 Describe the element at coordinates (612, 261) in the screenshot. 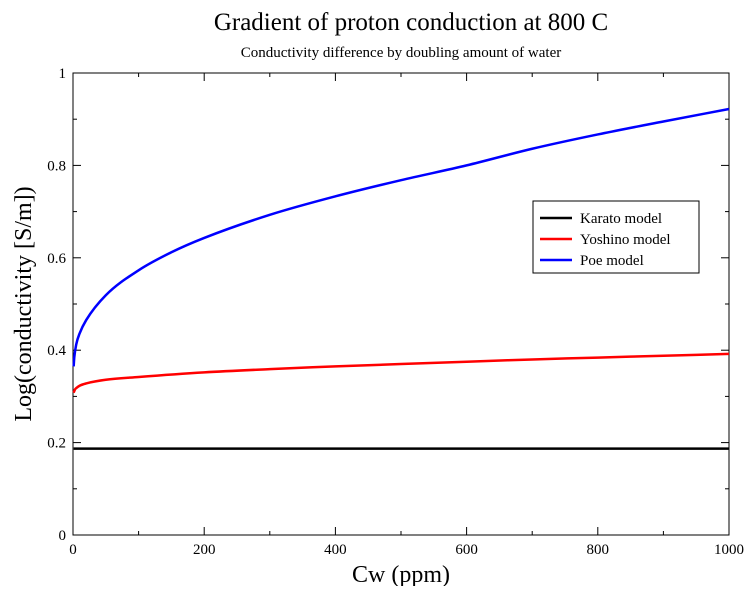

I see `legend-label-poe-model: Poe model` at that location.